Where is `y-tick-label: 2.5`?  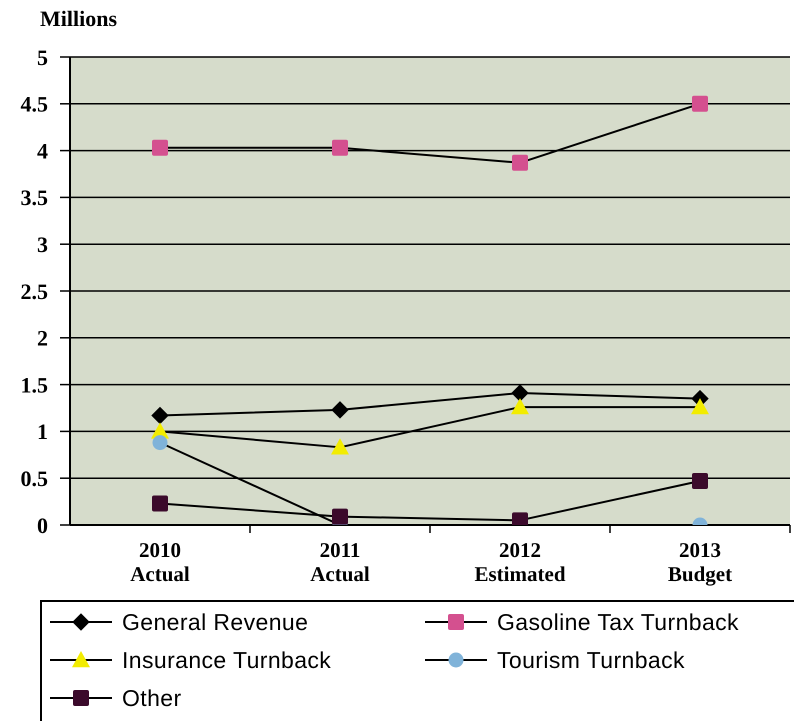
y-tick-label: 2.5 is located at coordinates (34, 291).